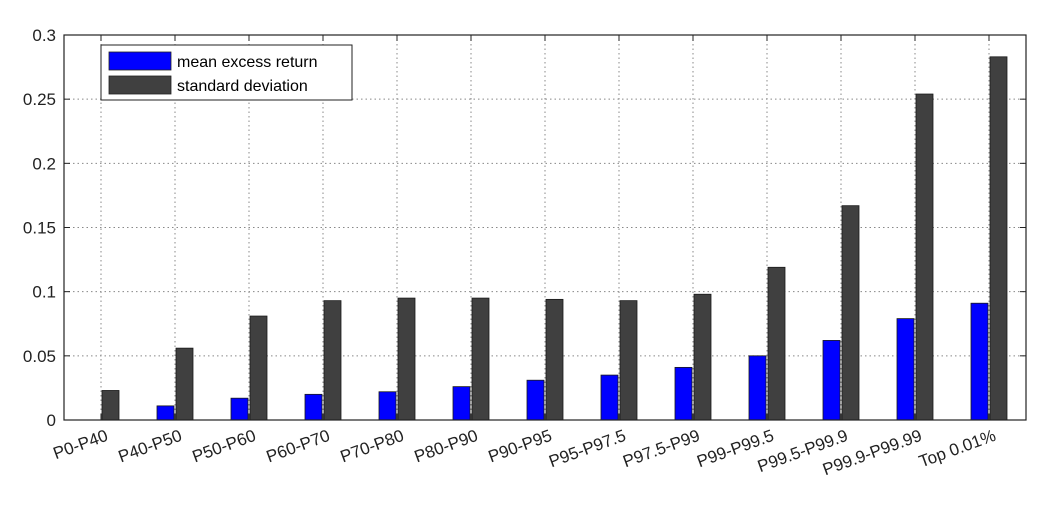 Image resolution: width=1049 pixels, height=518 pixels. I want to click on y-tick-label: 0.15, so click(39, 228).